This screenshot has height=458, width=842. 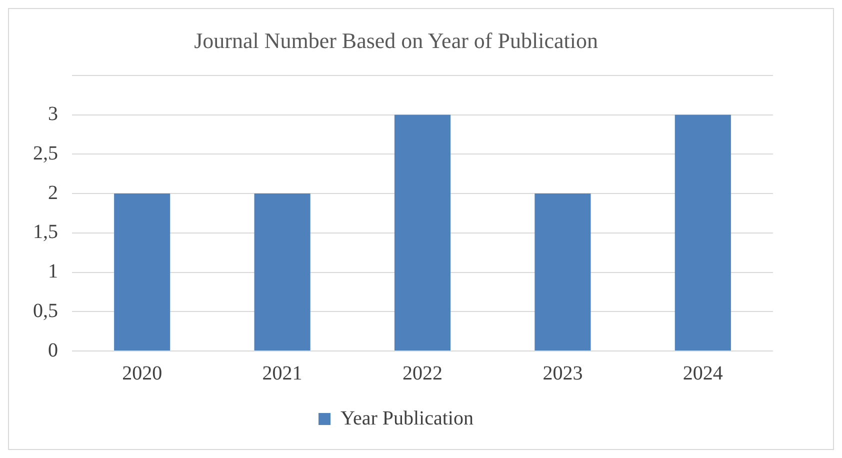 What do you see at coordinates (53, 271) in the screenshot?
I see `y-tick-label: 1` at bounding box center [53, 271].